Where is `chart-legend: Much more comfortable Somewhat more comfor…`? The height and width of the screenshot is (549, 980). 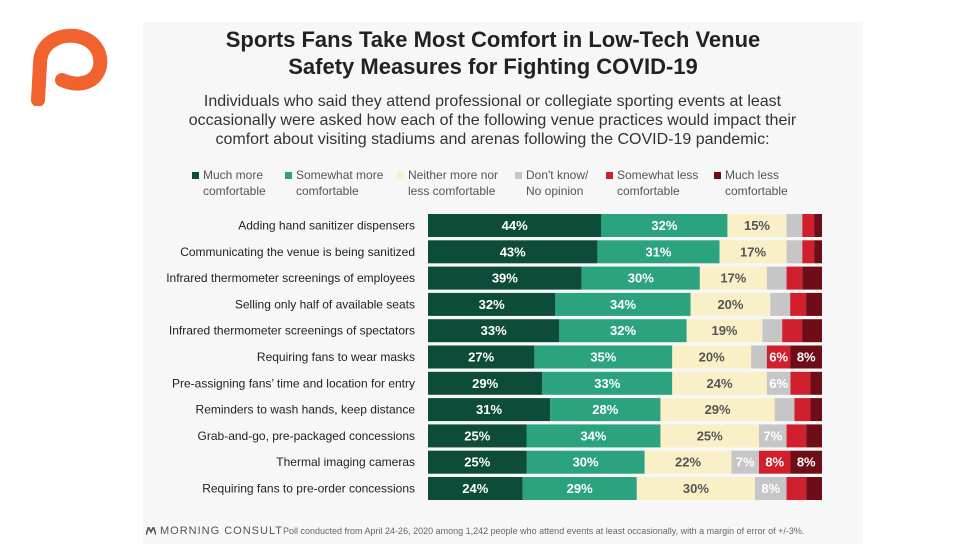 chart-legend: Much more comfortable Somewhat more comfor… is located at coordinates (512, 184).